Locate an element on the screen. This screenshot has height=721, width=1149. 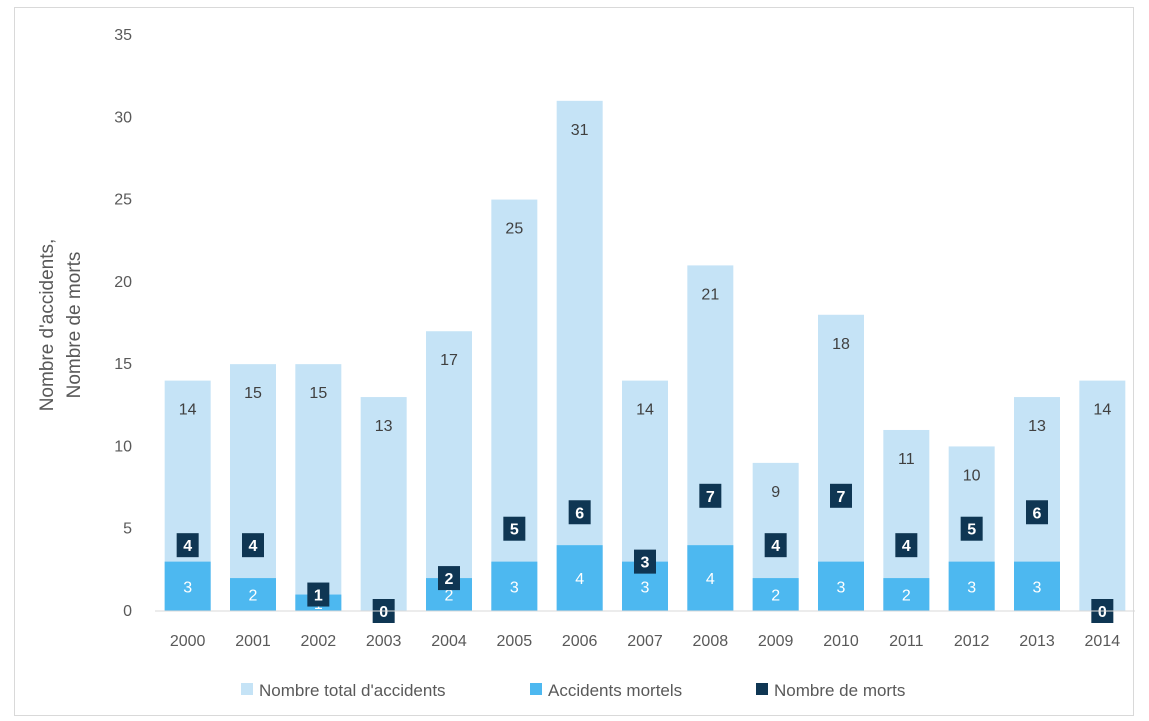
legend-label: Accidents mortels is located at coordinates (615, 690).